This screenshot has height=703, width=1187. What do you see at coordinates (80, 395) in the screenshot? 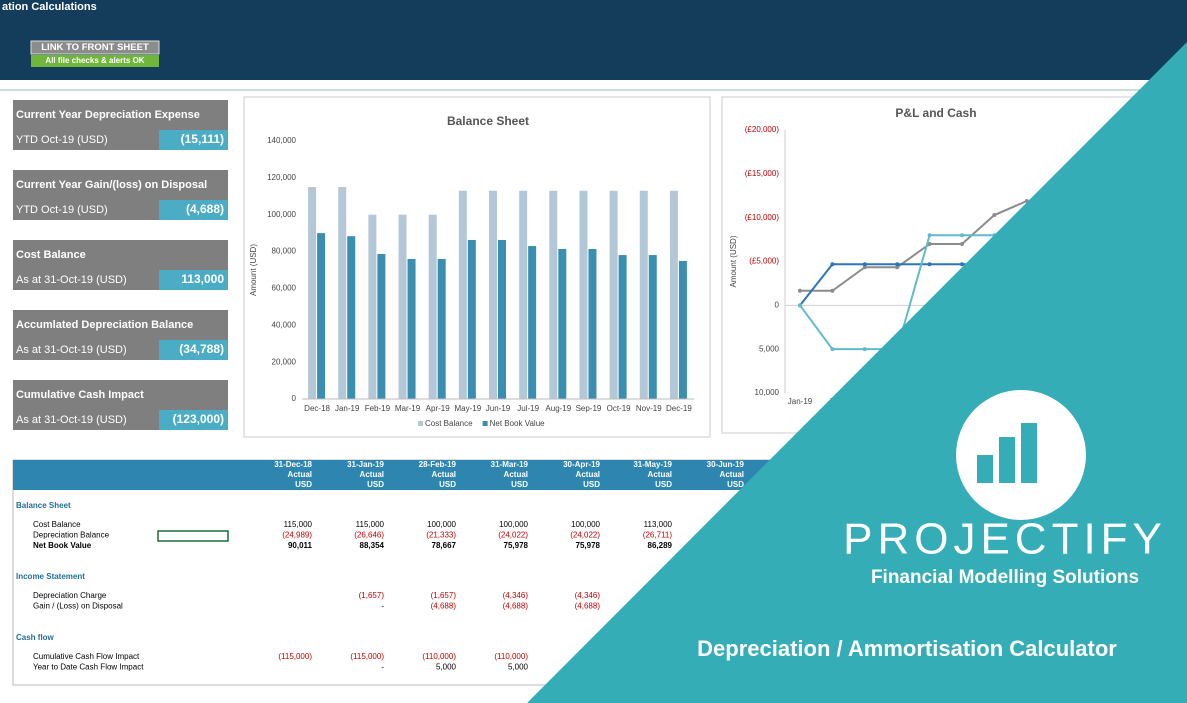
I see `card-title: Cumulative Cash Impact` at bounding box center [80, 395].